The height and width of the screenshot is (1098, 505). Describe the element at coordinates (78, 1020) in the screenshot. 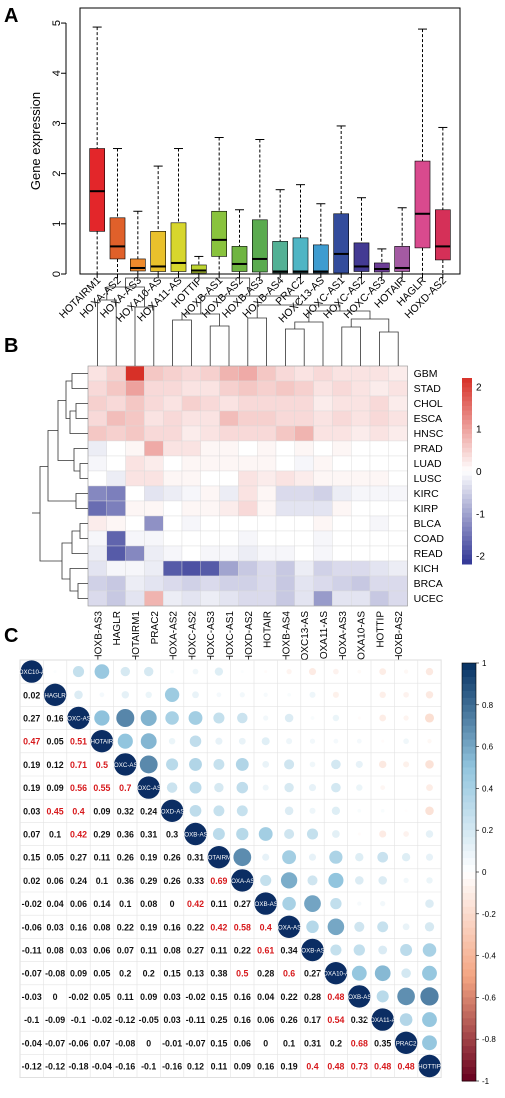

I see `correlation-value: -0.1` at that location.